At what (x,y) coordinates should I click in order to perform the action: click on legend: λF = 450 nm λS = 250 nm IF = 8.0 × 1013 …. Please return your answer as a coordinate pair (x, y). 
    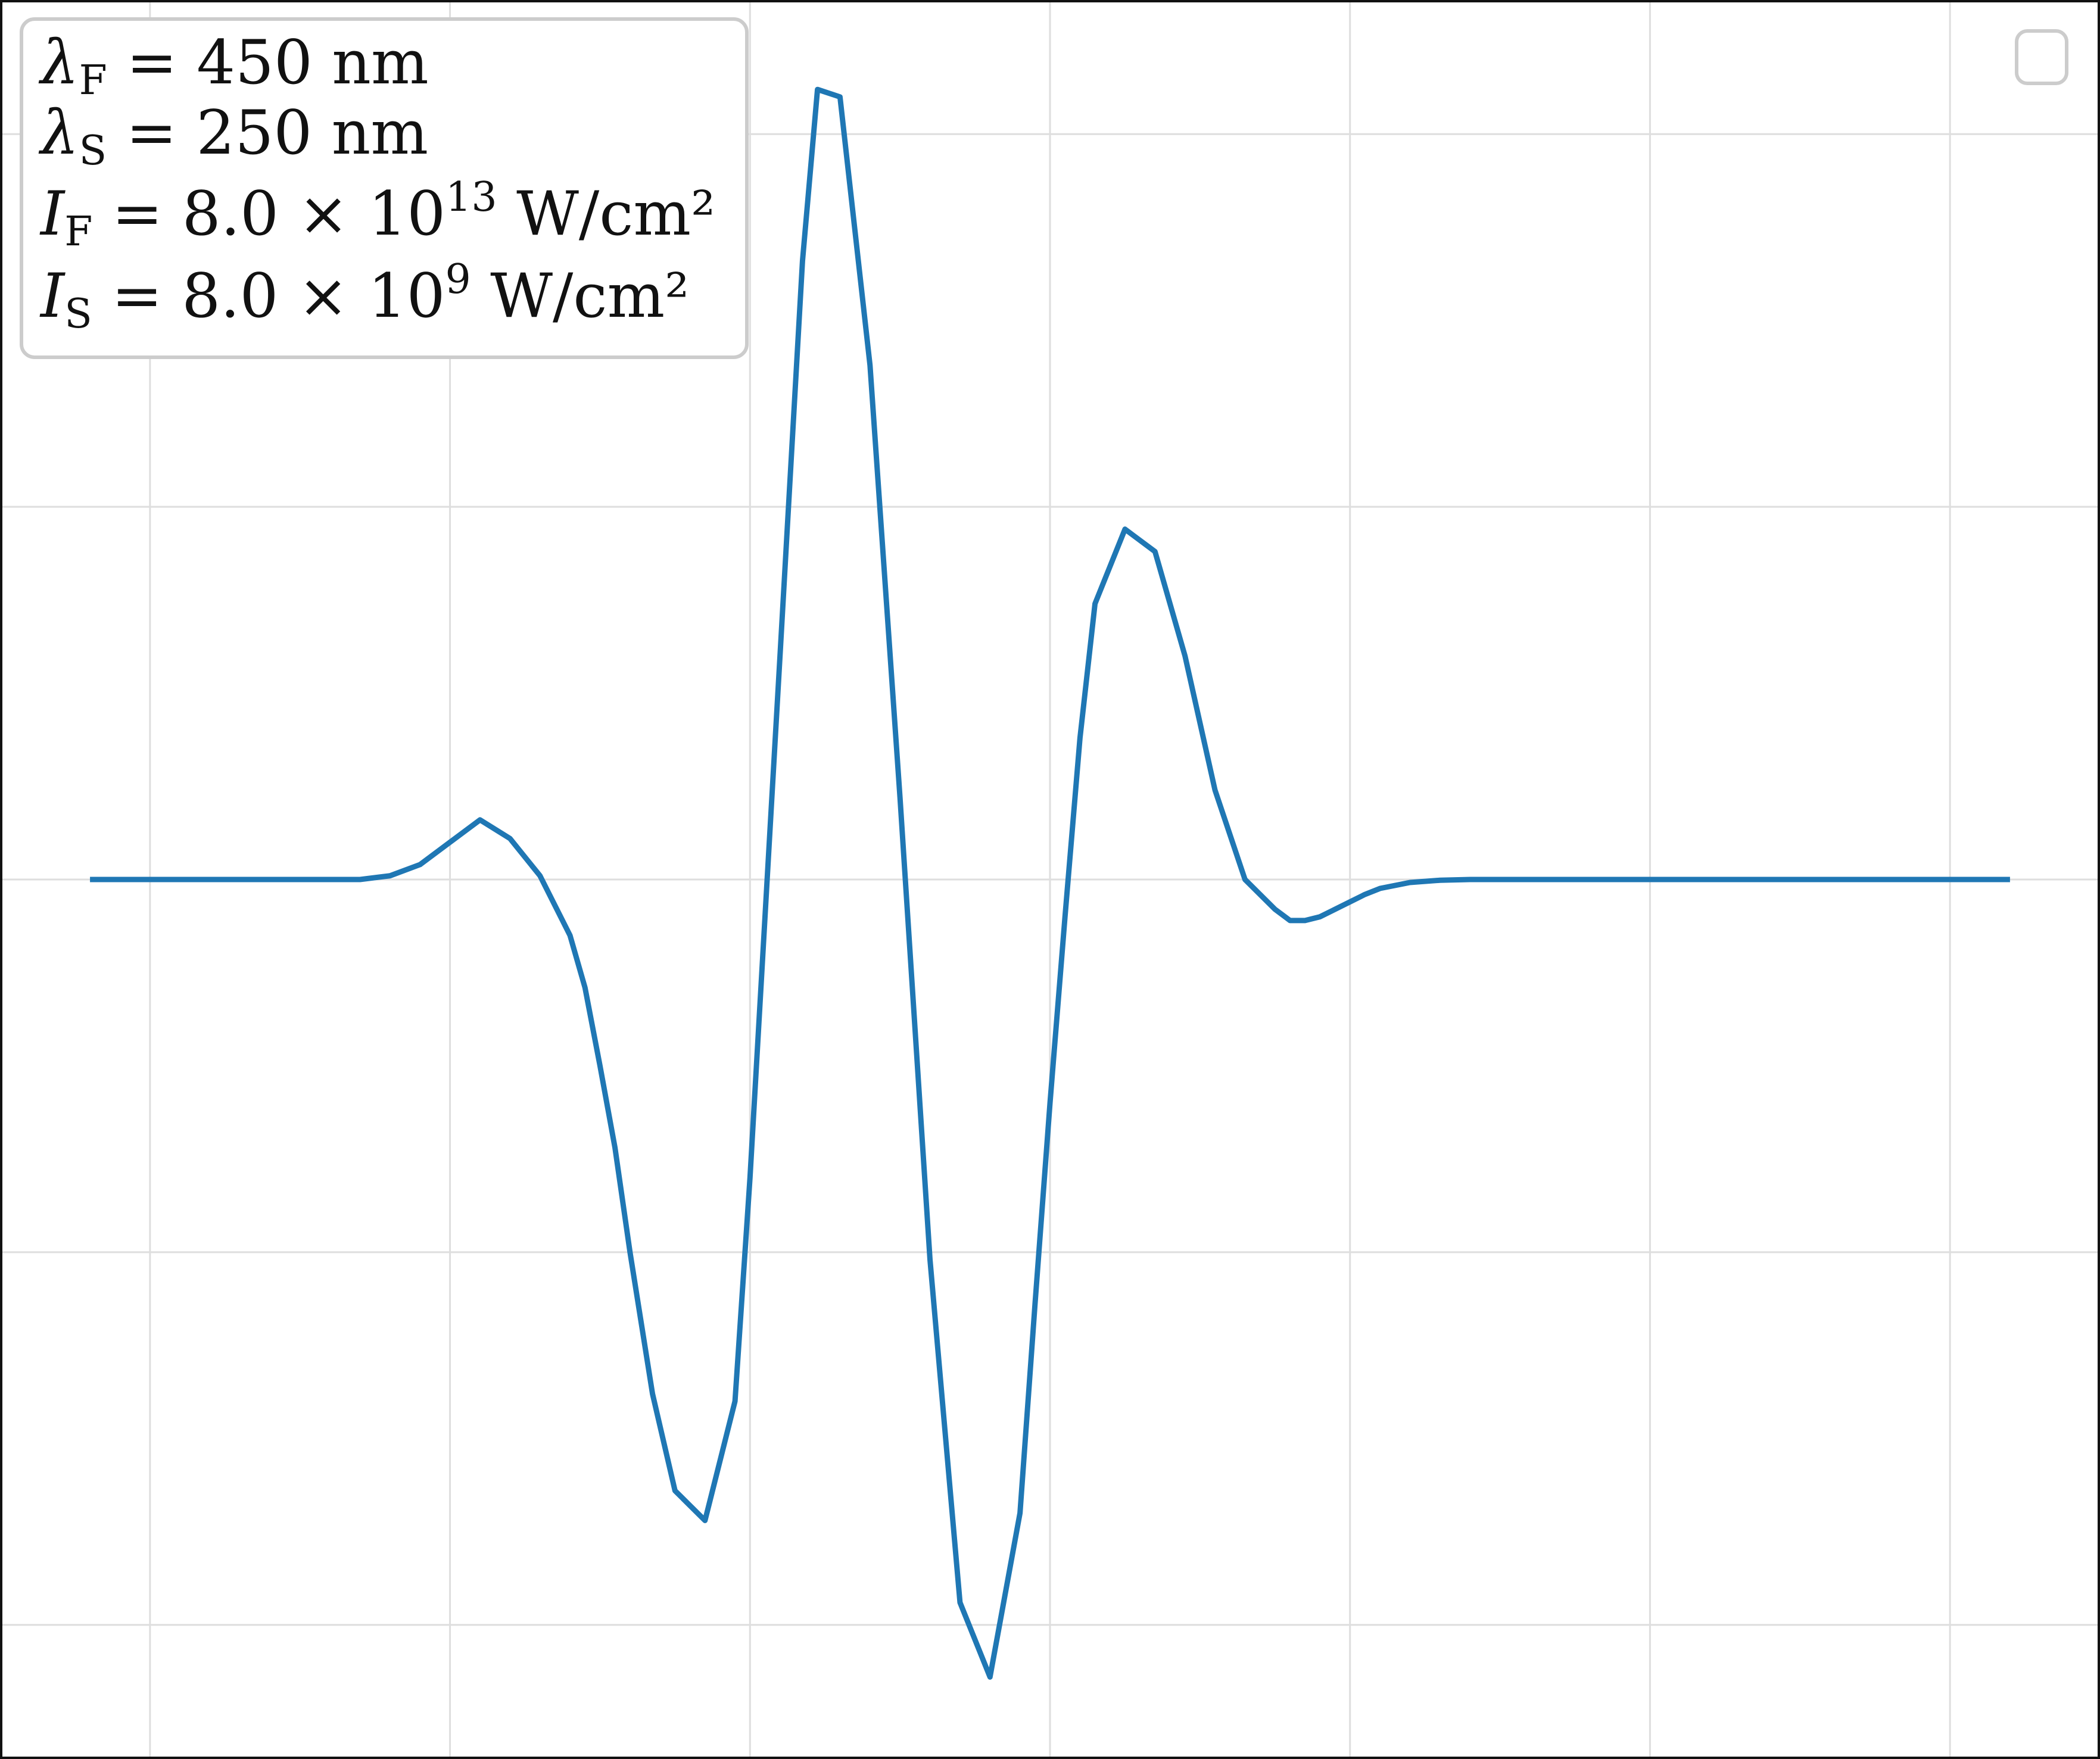
    Looking at the image, I should click on (385, 188).